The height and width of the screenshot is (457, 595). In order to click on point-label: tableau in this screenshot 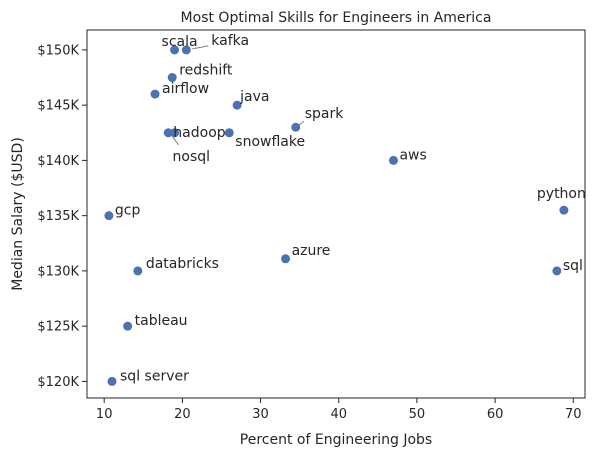, I will do `click(161, 321)`.